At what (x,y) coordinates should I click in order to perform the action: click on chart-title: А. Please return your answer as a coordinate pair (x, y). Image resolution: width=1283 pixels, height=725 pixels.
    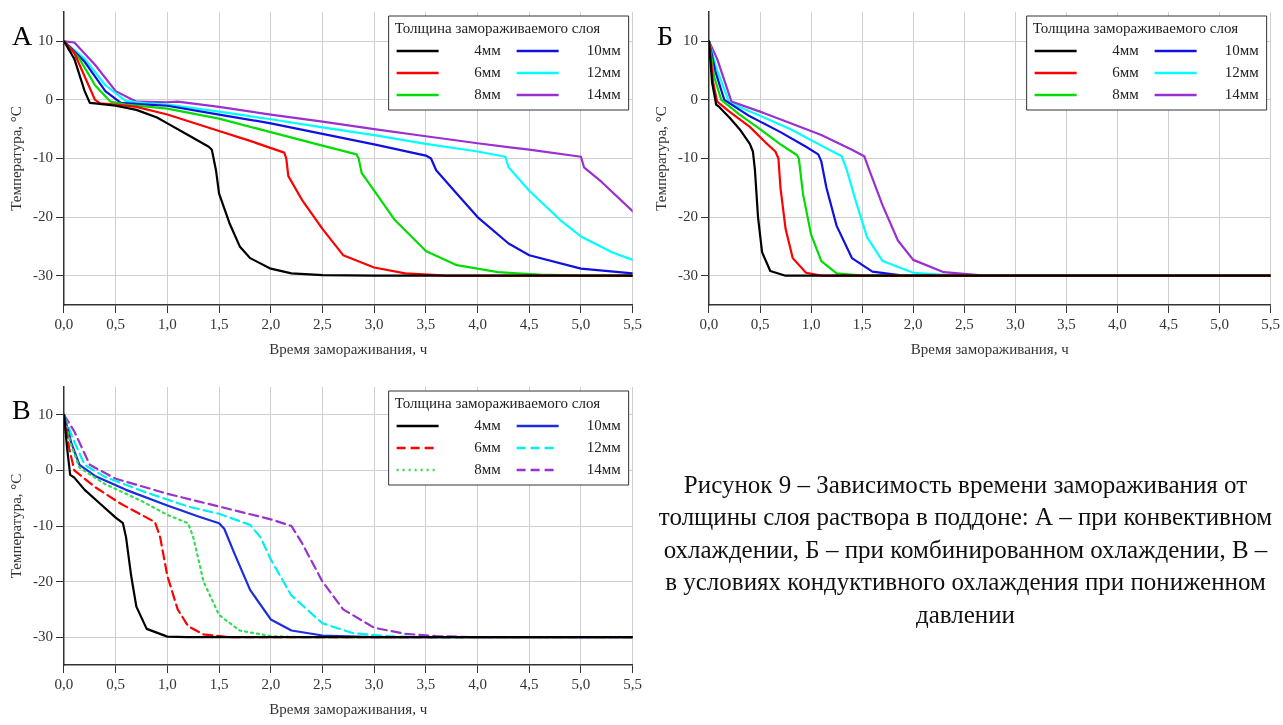
    Looking at the image, I should click on (22, 36).